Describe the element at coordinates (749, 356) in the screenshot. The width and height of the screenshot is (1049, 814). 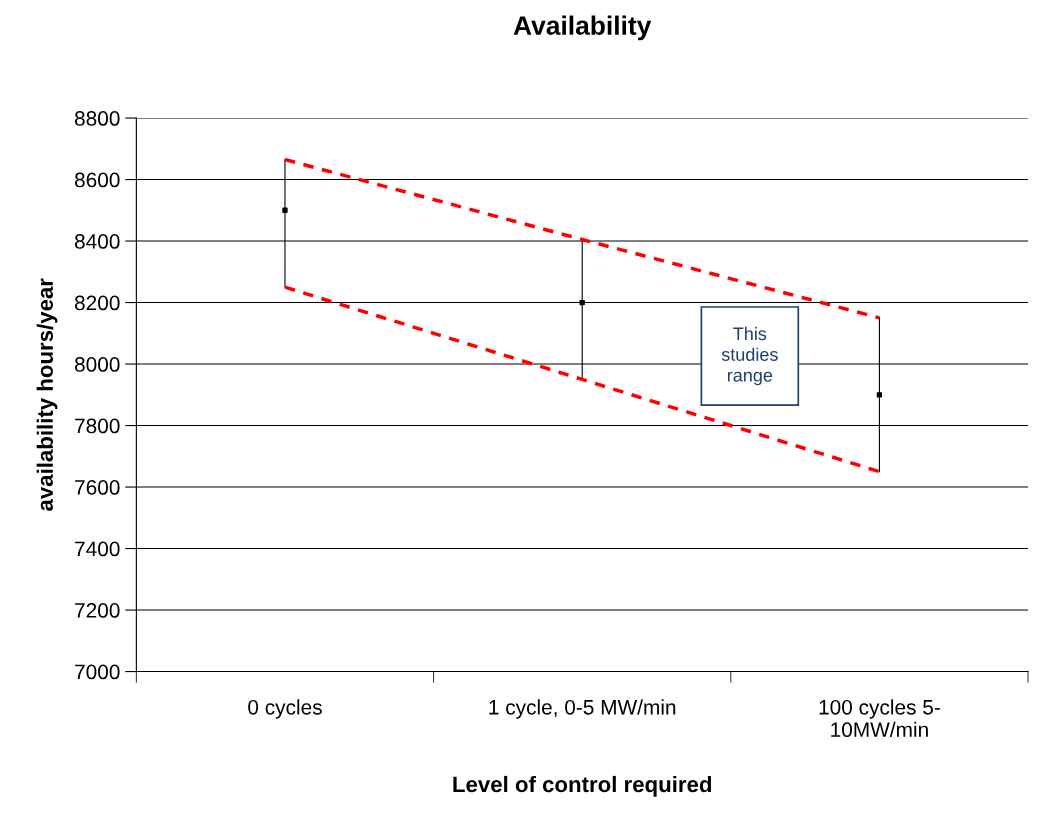
I see `annotation: This studies range` at that location.